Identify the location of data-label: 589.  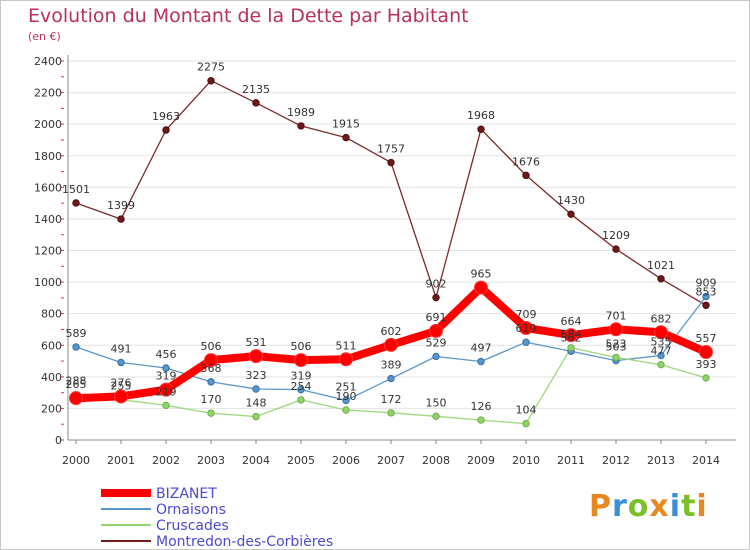
(76, 333).